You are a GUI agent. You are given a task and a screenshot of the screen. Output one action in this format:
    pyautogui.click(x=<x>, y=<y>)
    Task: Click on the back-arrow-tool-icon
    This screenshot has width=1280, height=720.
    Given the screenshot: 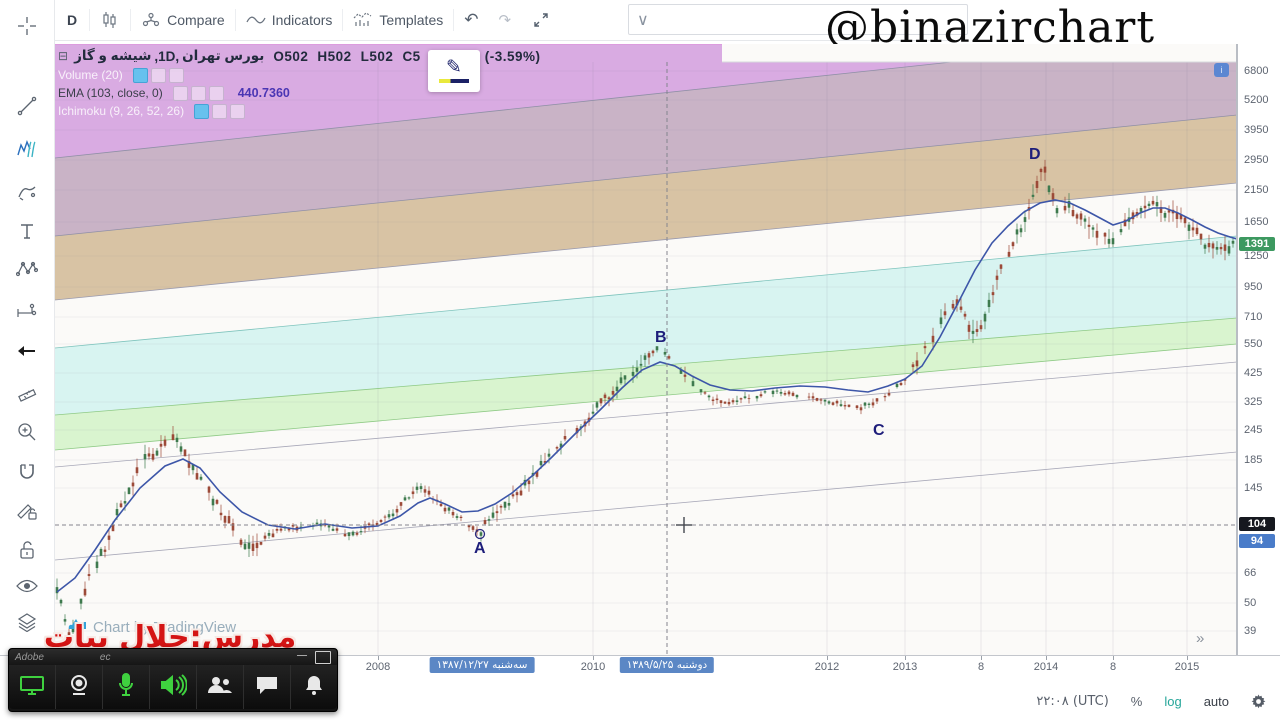 What is the action you would take?
    pyautogui.click(x=27, y=351)
    